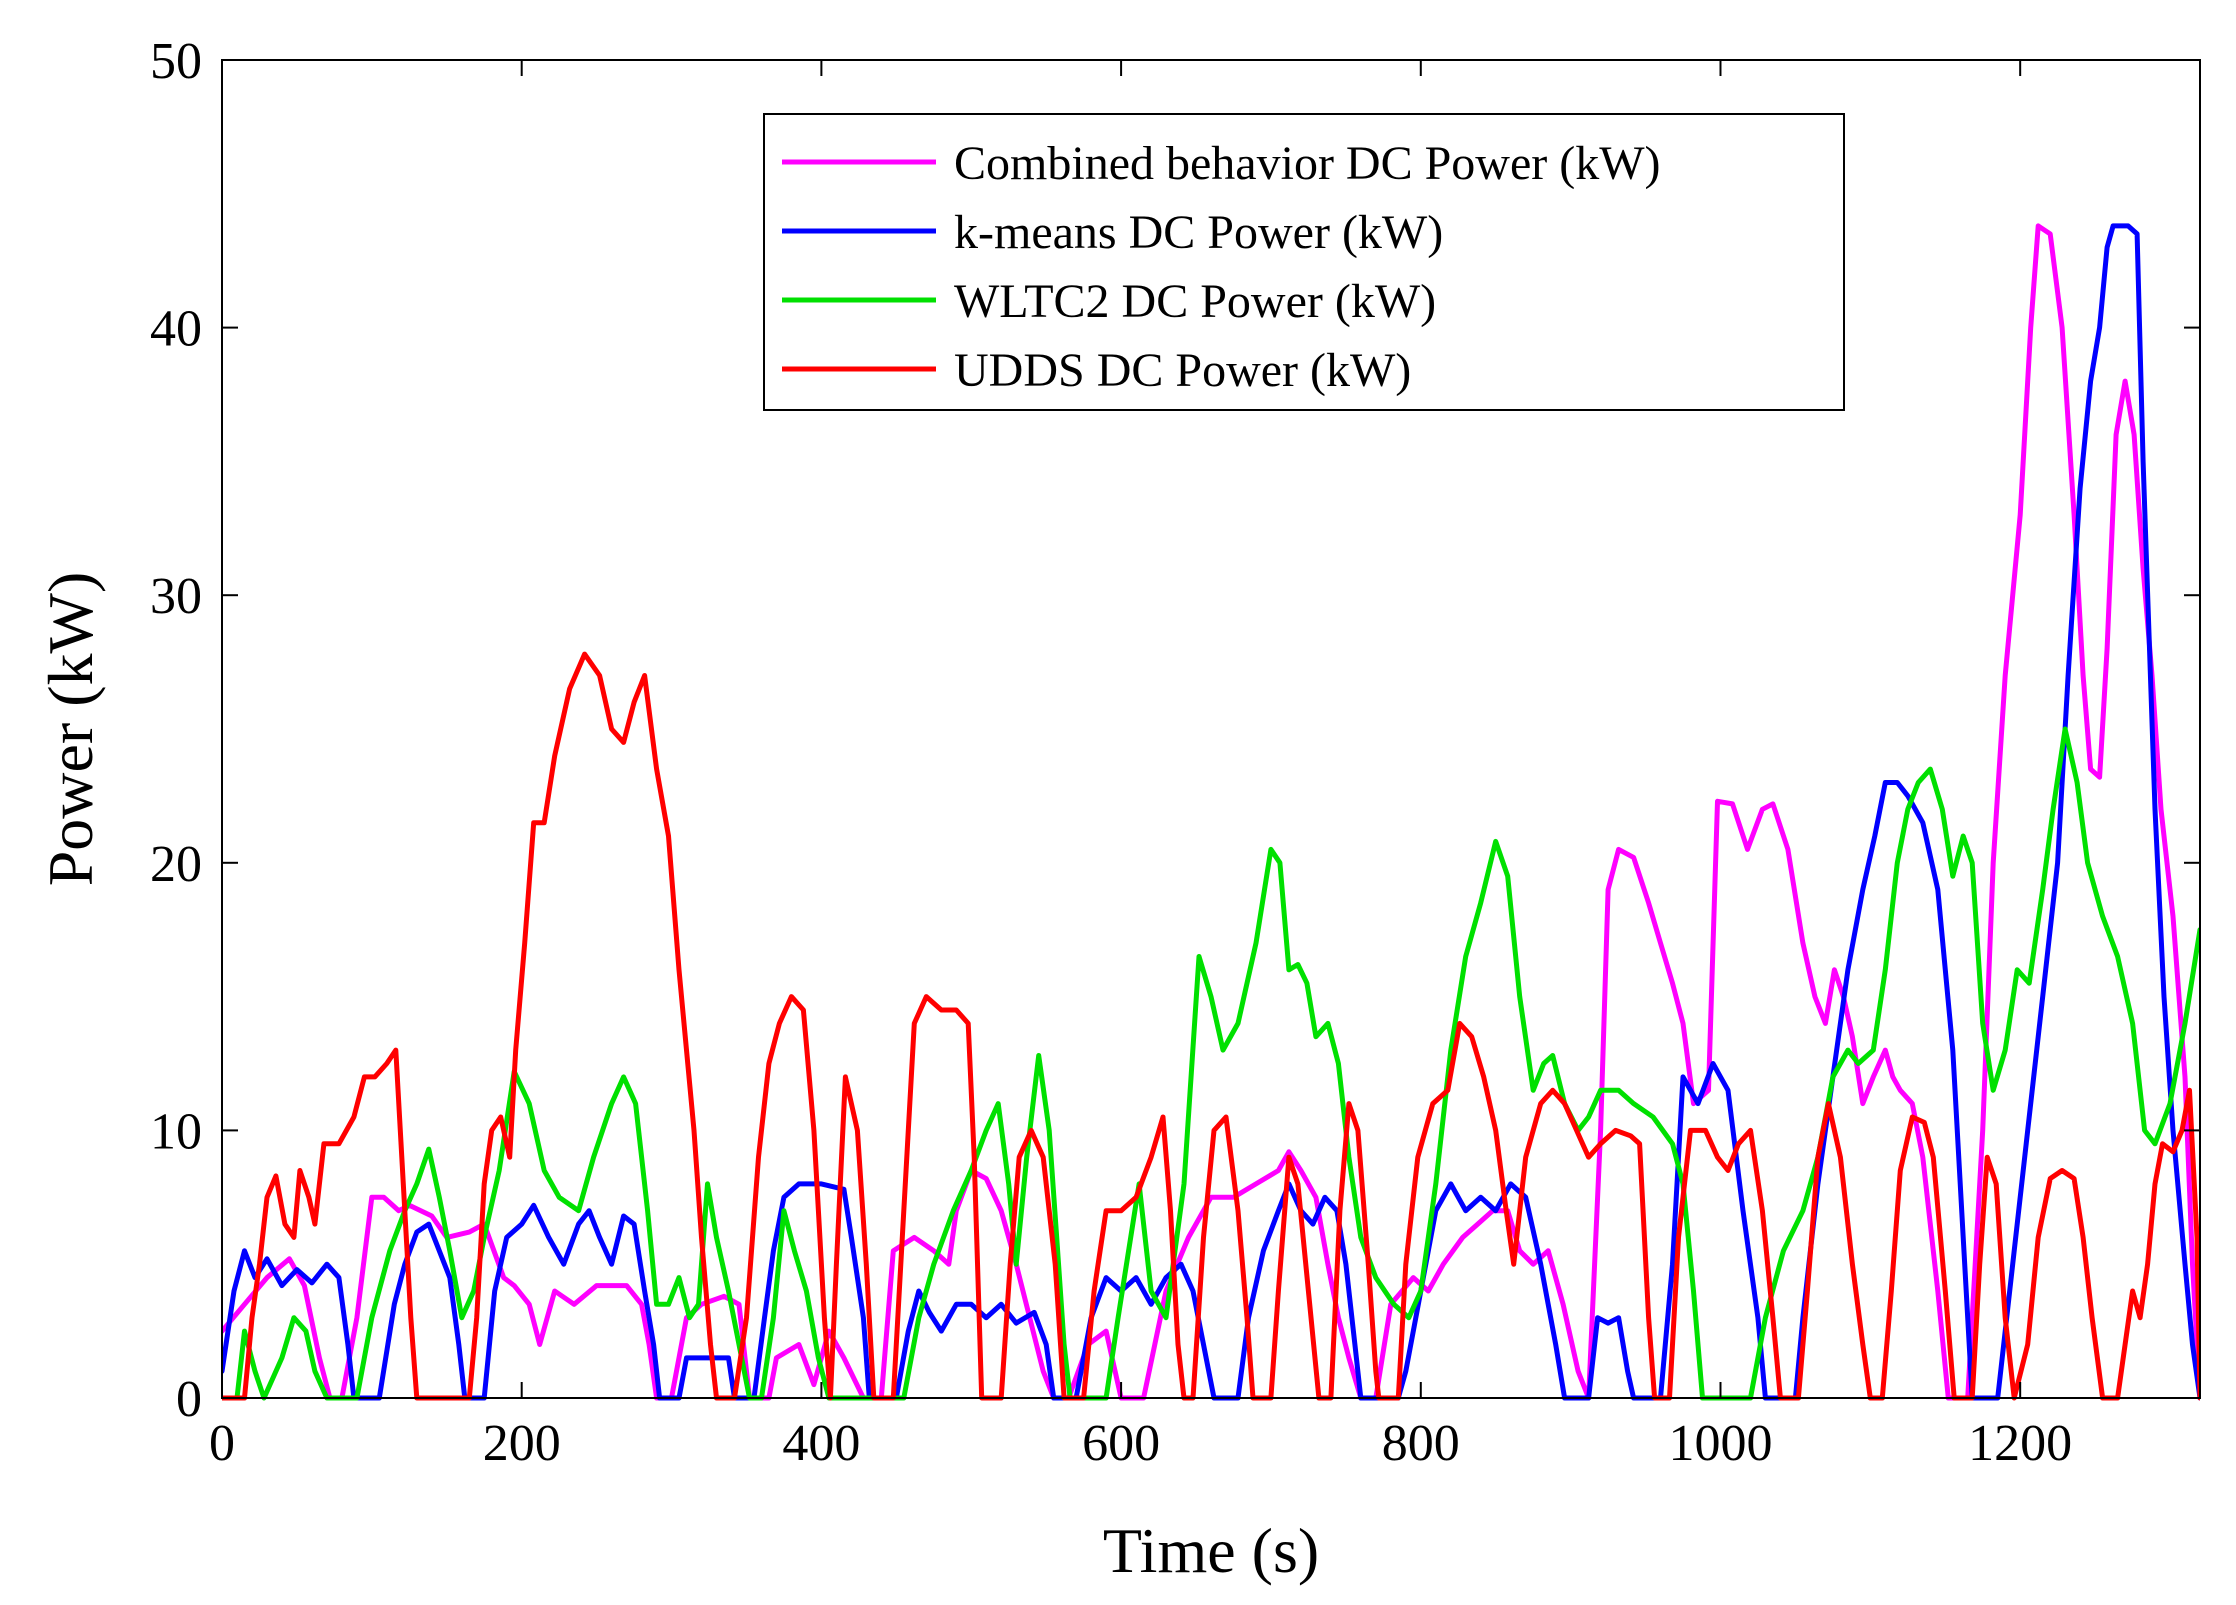 Image resolution: width=2236 pixels, height=1605 pixels. What do you see at coordinates (1182, 370) in the screenshot?
I see `legend-label: UDDS DC Power (kW)` at bounding box center [1182, 370].